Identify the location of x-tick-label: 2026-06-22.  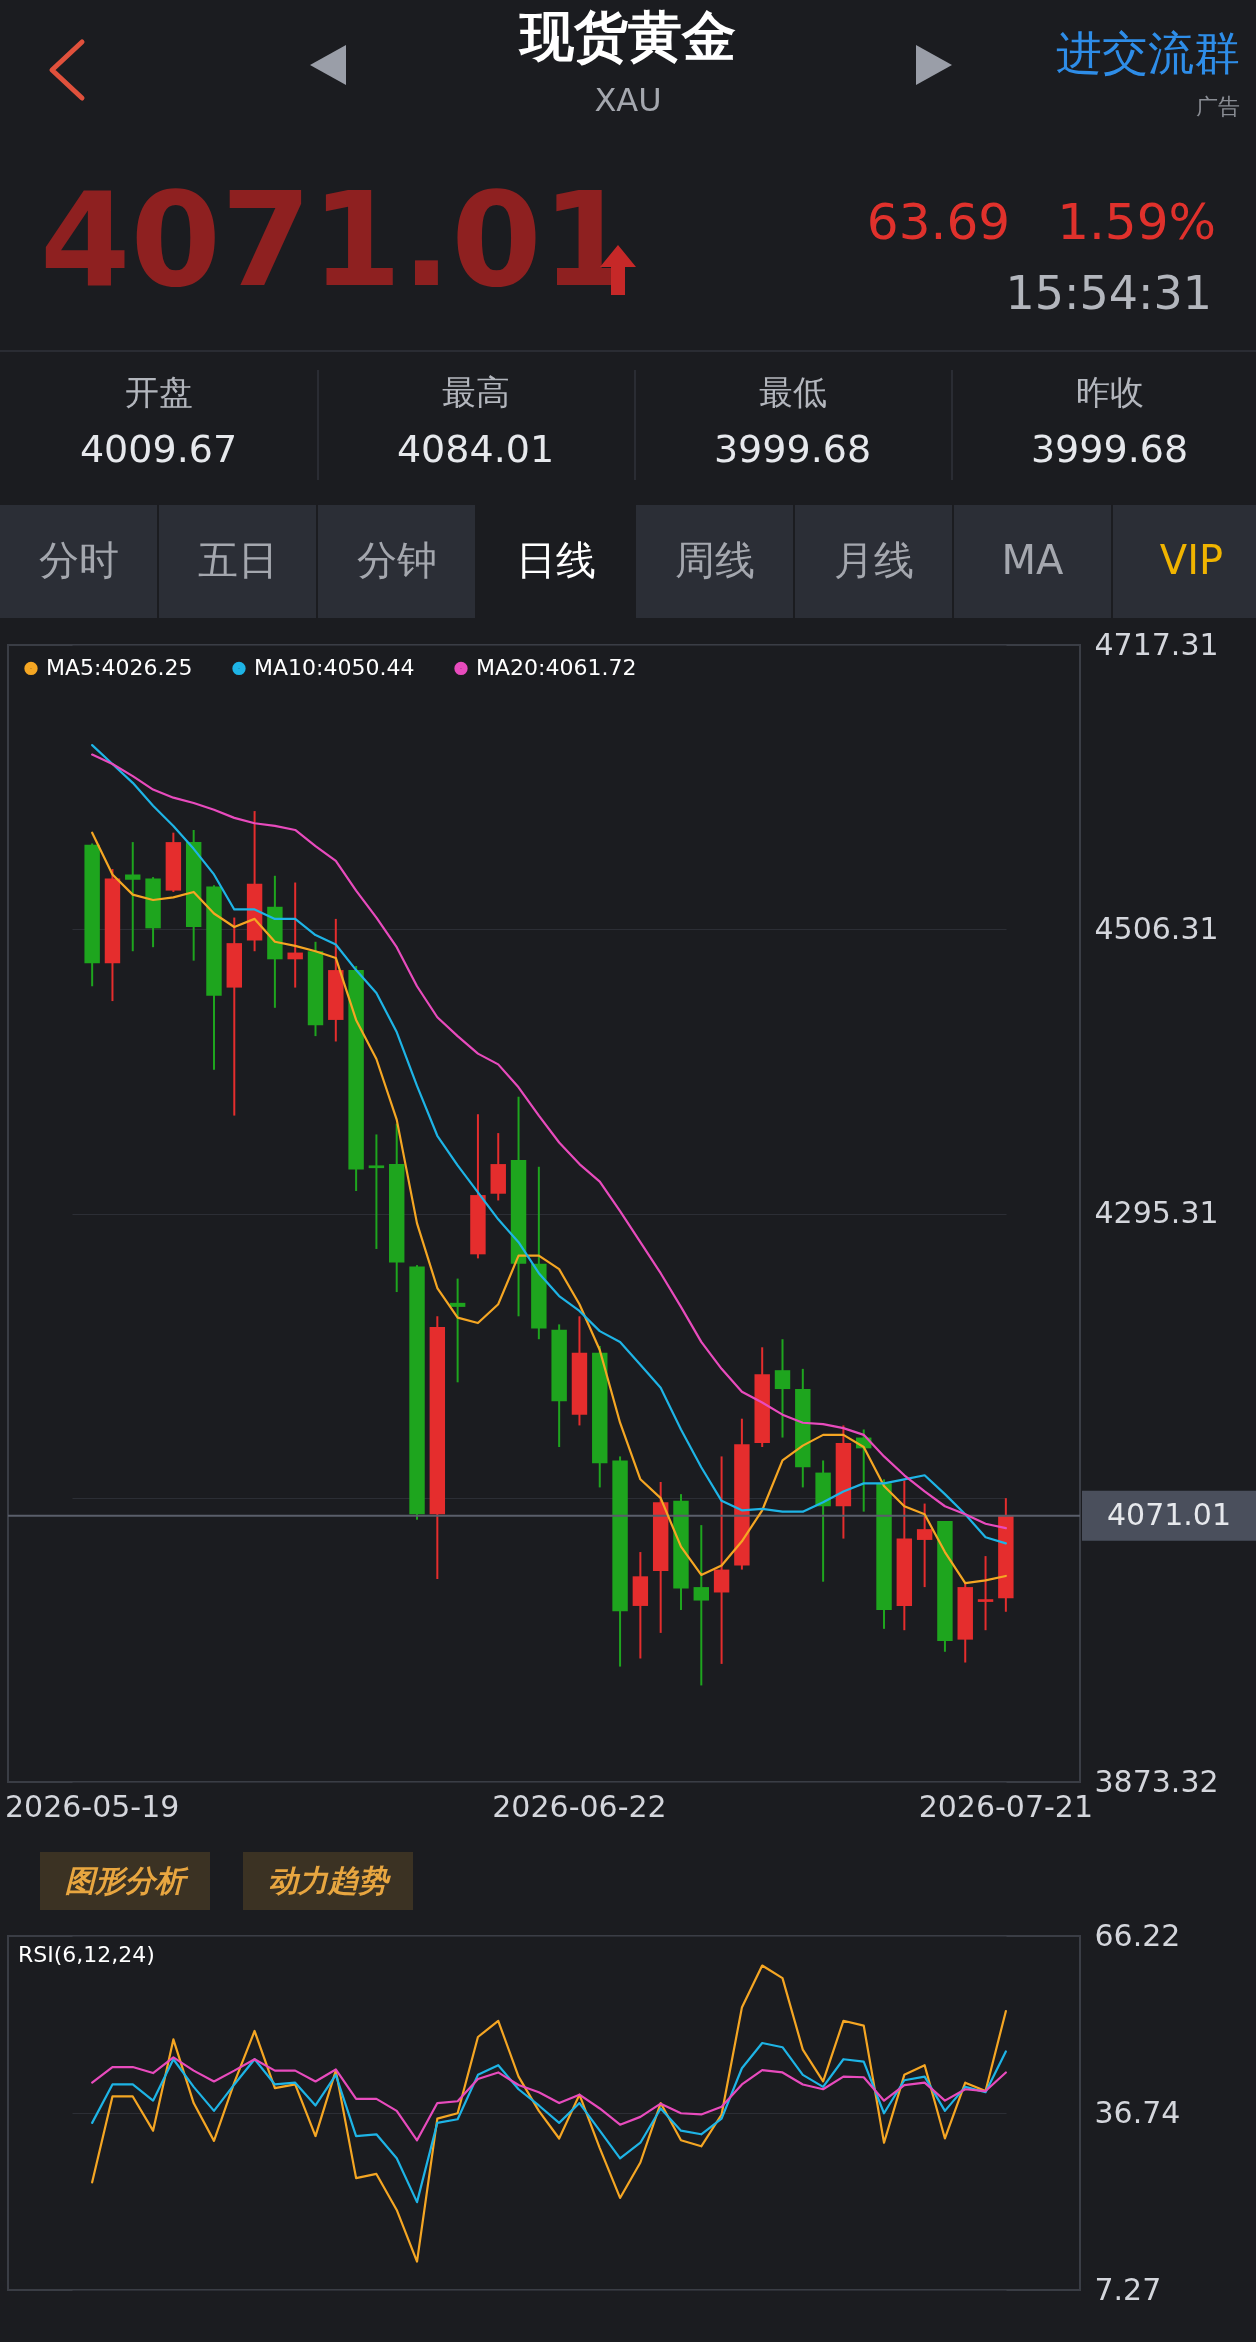
(579, 1806).